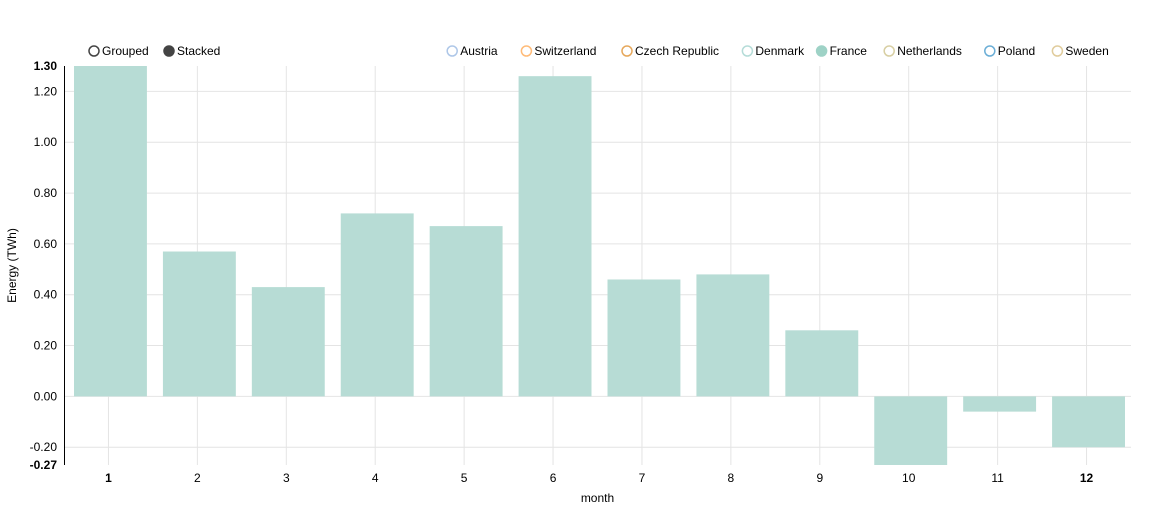 Image resolution: width=1153 pixels, height=507 pixels. What do you see at coordinates (1087, 478) in the screenshot?
I see `x-tick-label: 12` at bounding box center [1087, 478].